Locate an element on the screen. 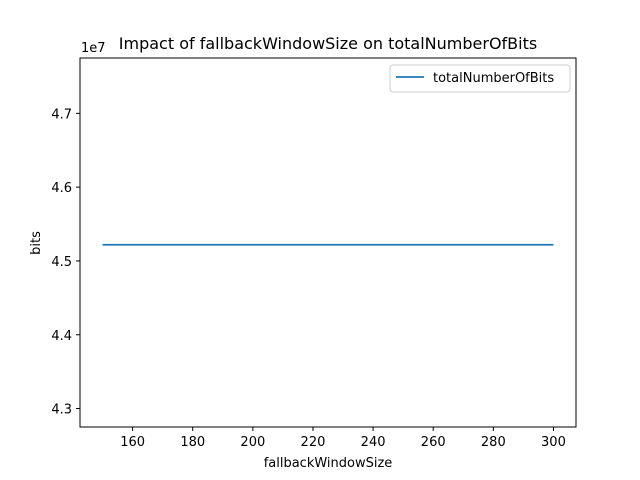 The image size is (640, 480). x-tick-label: 300 is located at coordinates (553, 442).